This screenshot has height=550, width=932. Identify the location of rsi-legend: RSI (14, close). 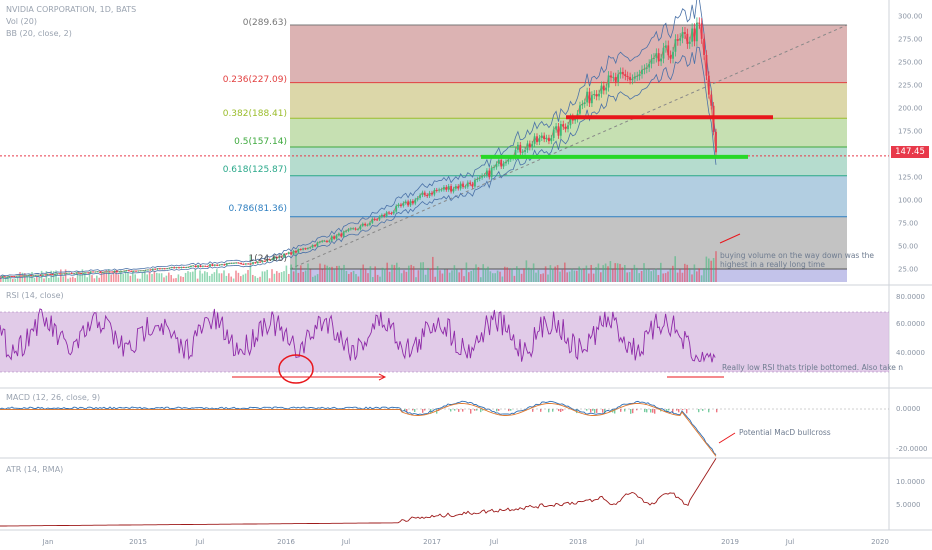
(35, 295).